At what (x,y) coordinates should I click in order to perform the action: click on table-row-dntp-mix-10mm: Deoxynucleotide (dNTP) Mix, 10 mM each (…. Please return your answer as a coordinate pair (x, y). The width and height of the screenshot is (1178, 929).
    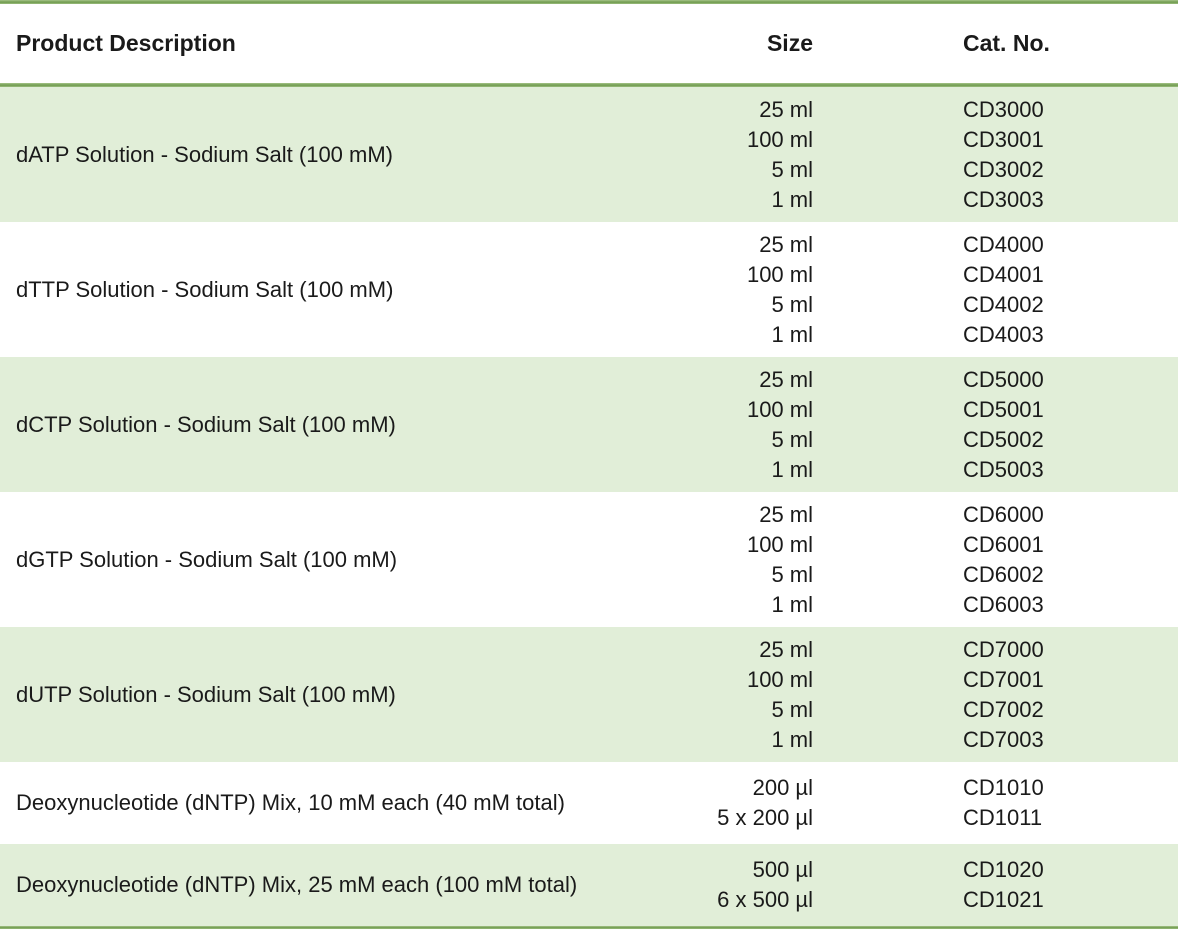
    Looking at the image, I should click on (589, 803).